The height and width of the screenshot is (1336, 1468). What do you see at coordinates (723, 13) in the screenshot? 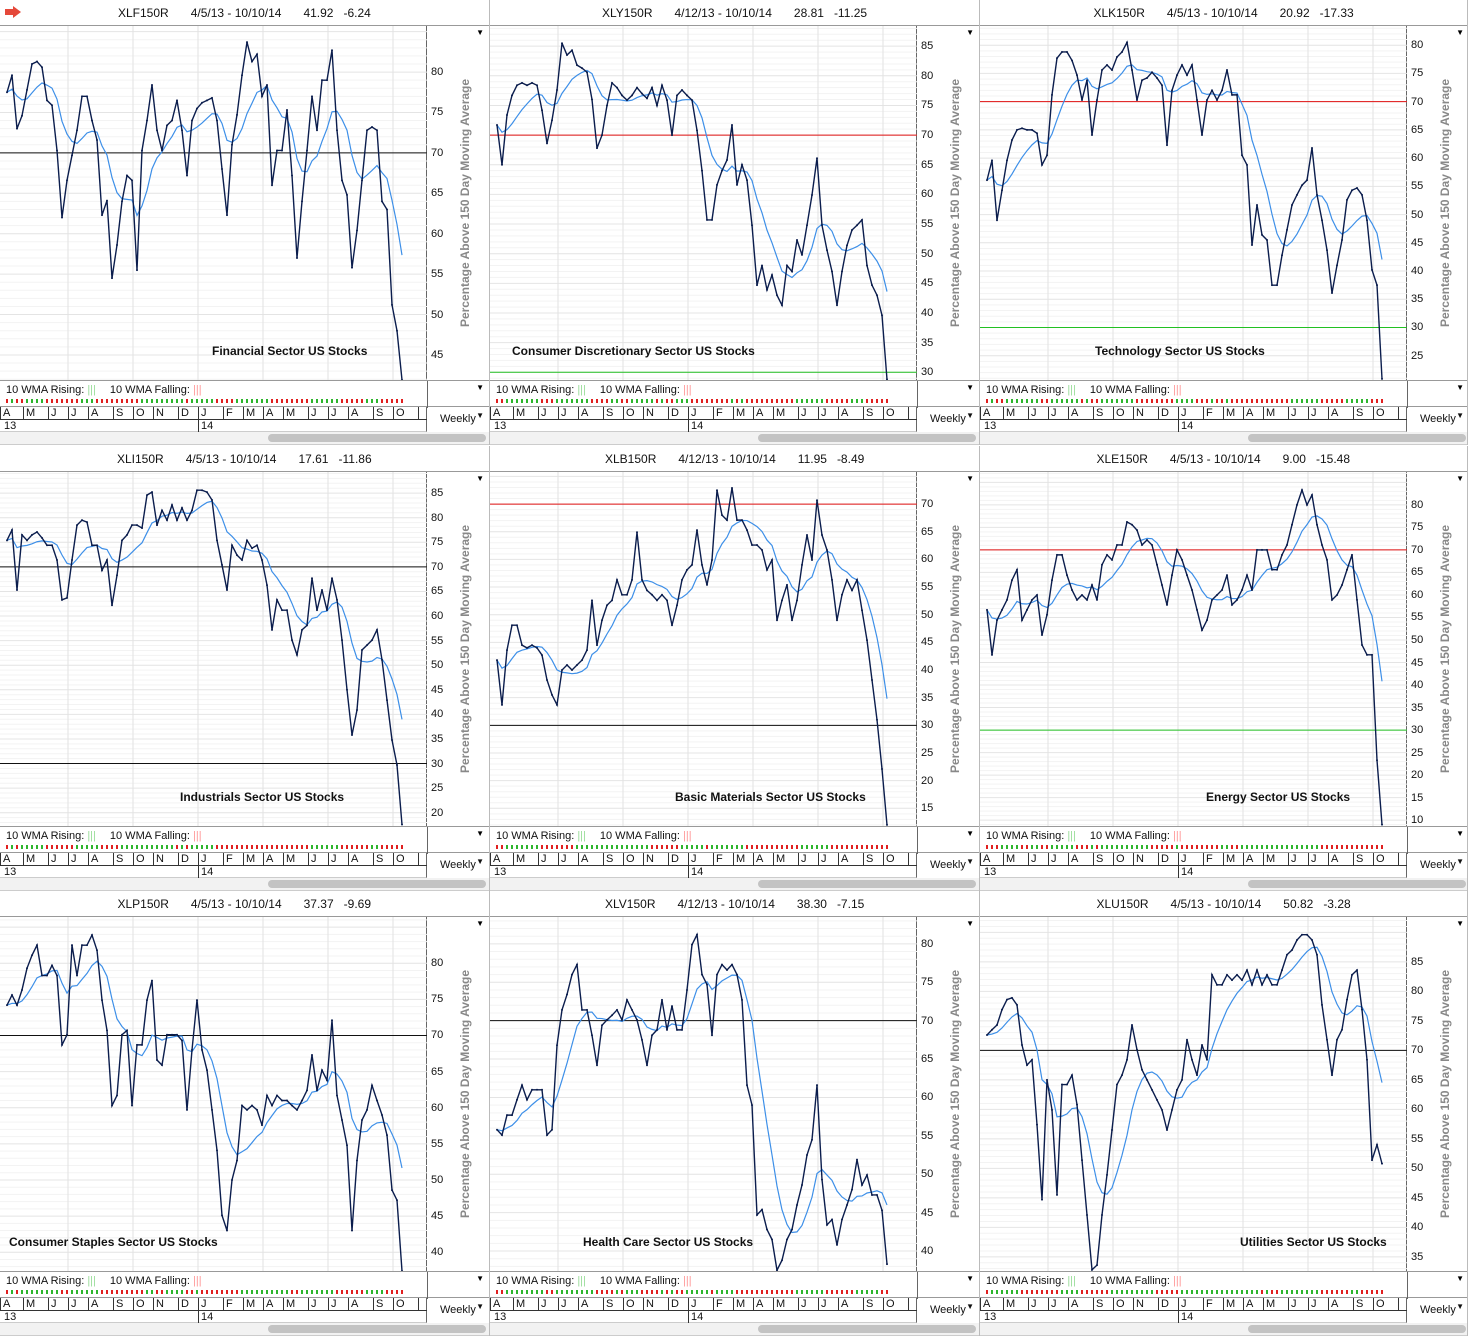
I see `date-range: 4/12/13 - 10/10/14` at bounding box center [723, 13].